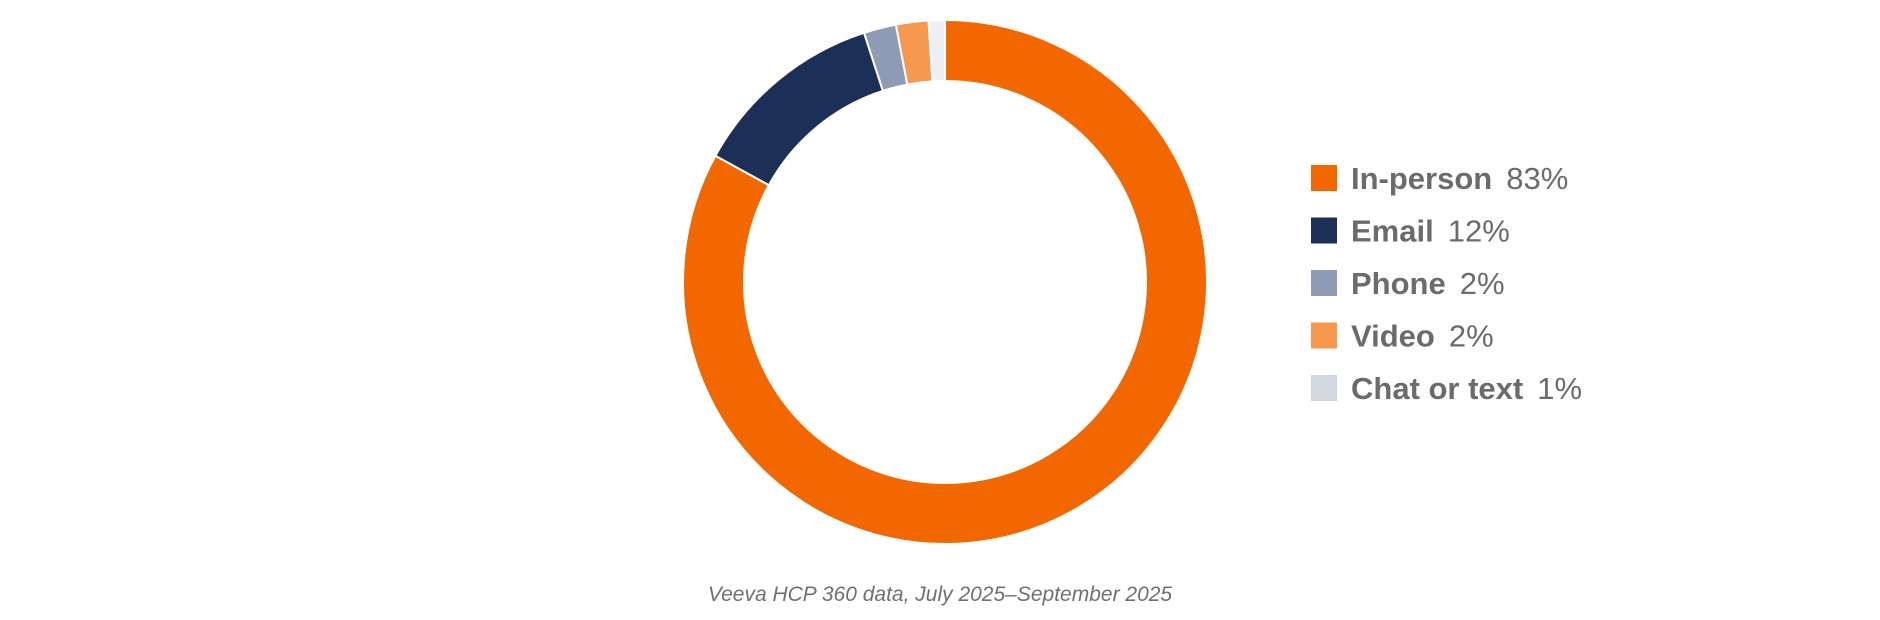 This screenshot has height=620, width=1880. Describe the element at coordinates (1421, 178) in the screenshot. I see `legend-label: In-person` at that location.